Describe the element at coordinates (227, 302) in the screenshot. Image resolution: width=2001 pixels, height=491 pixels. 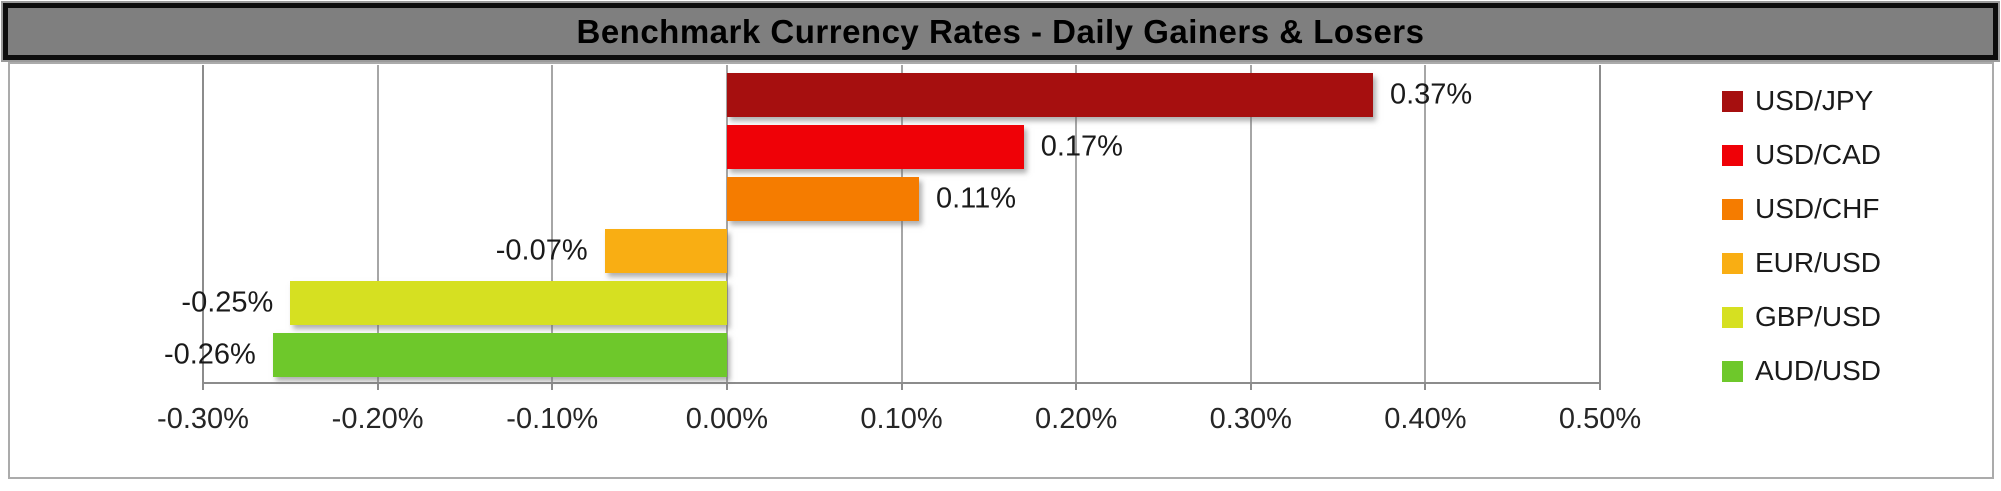
I see `bar-value-label: -0.25%` at that location.